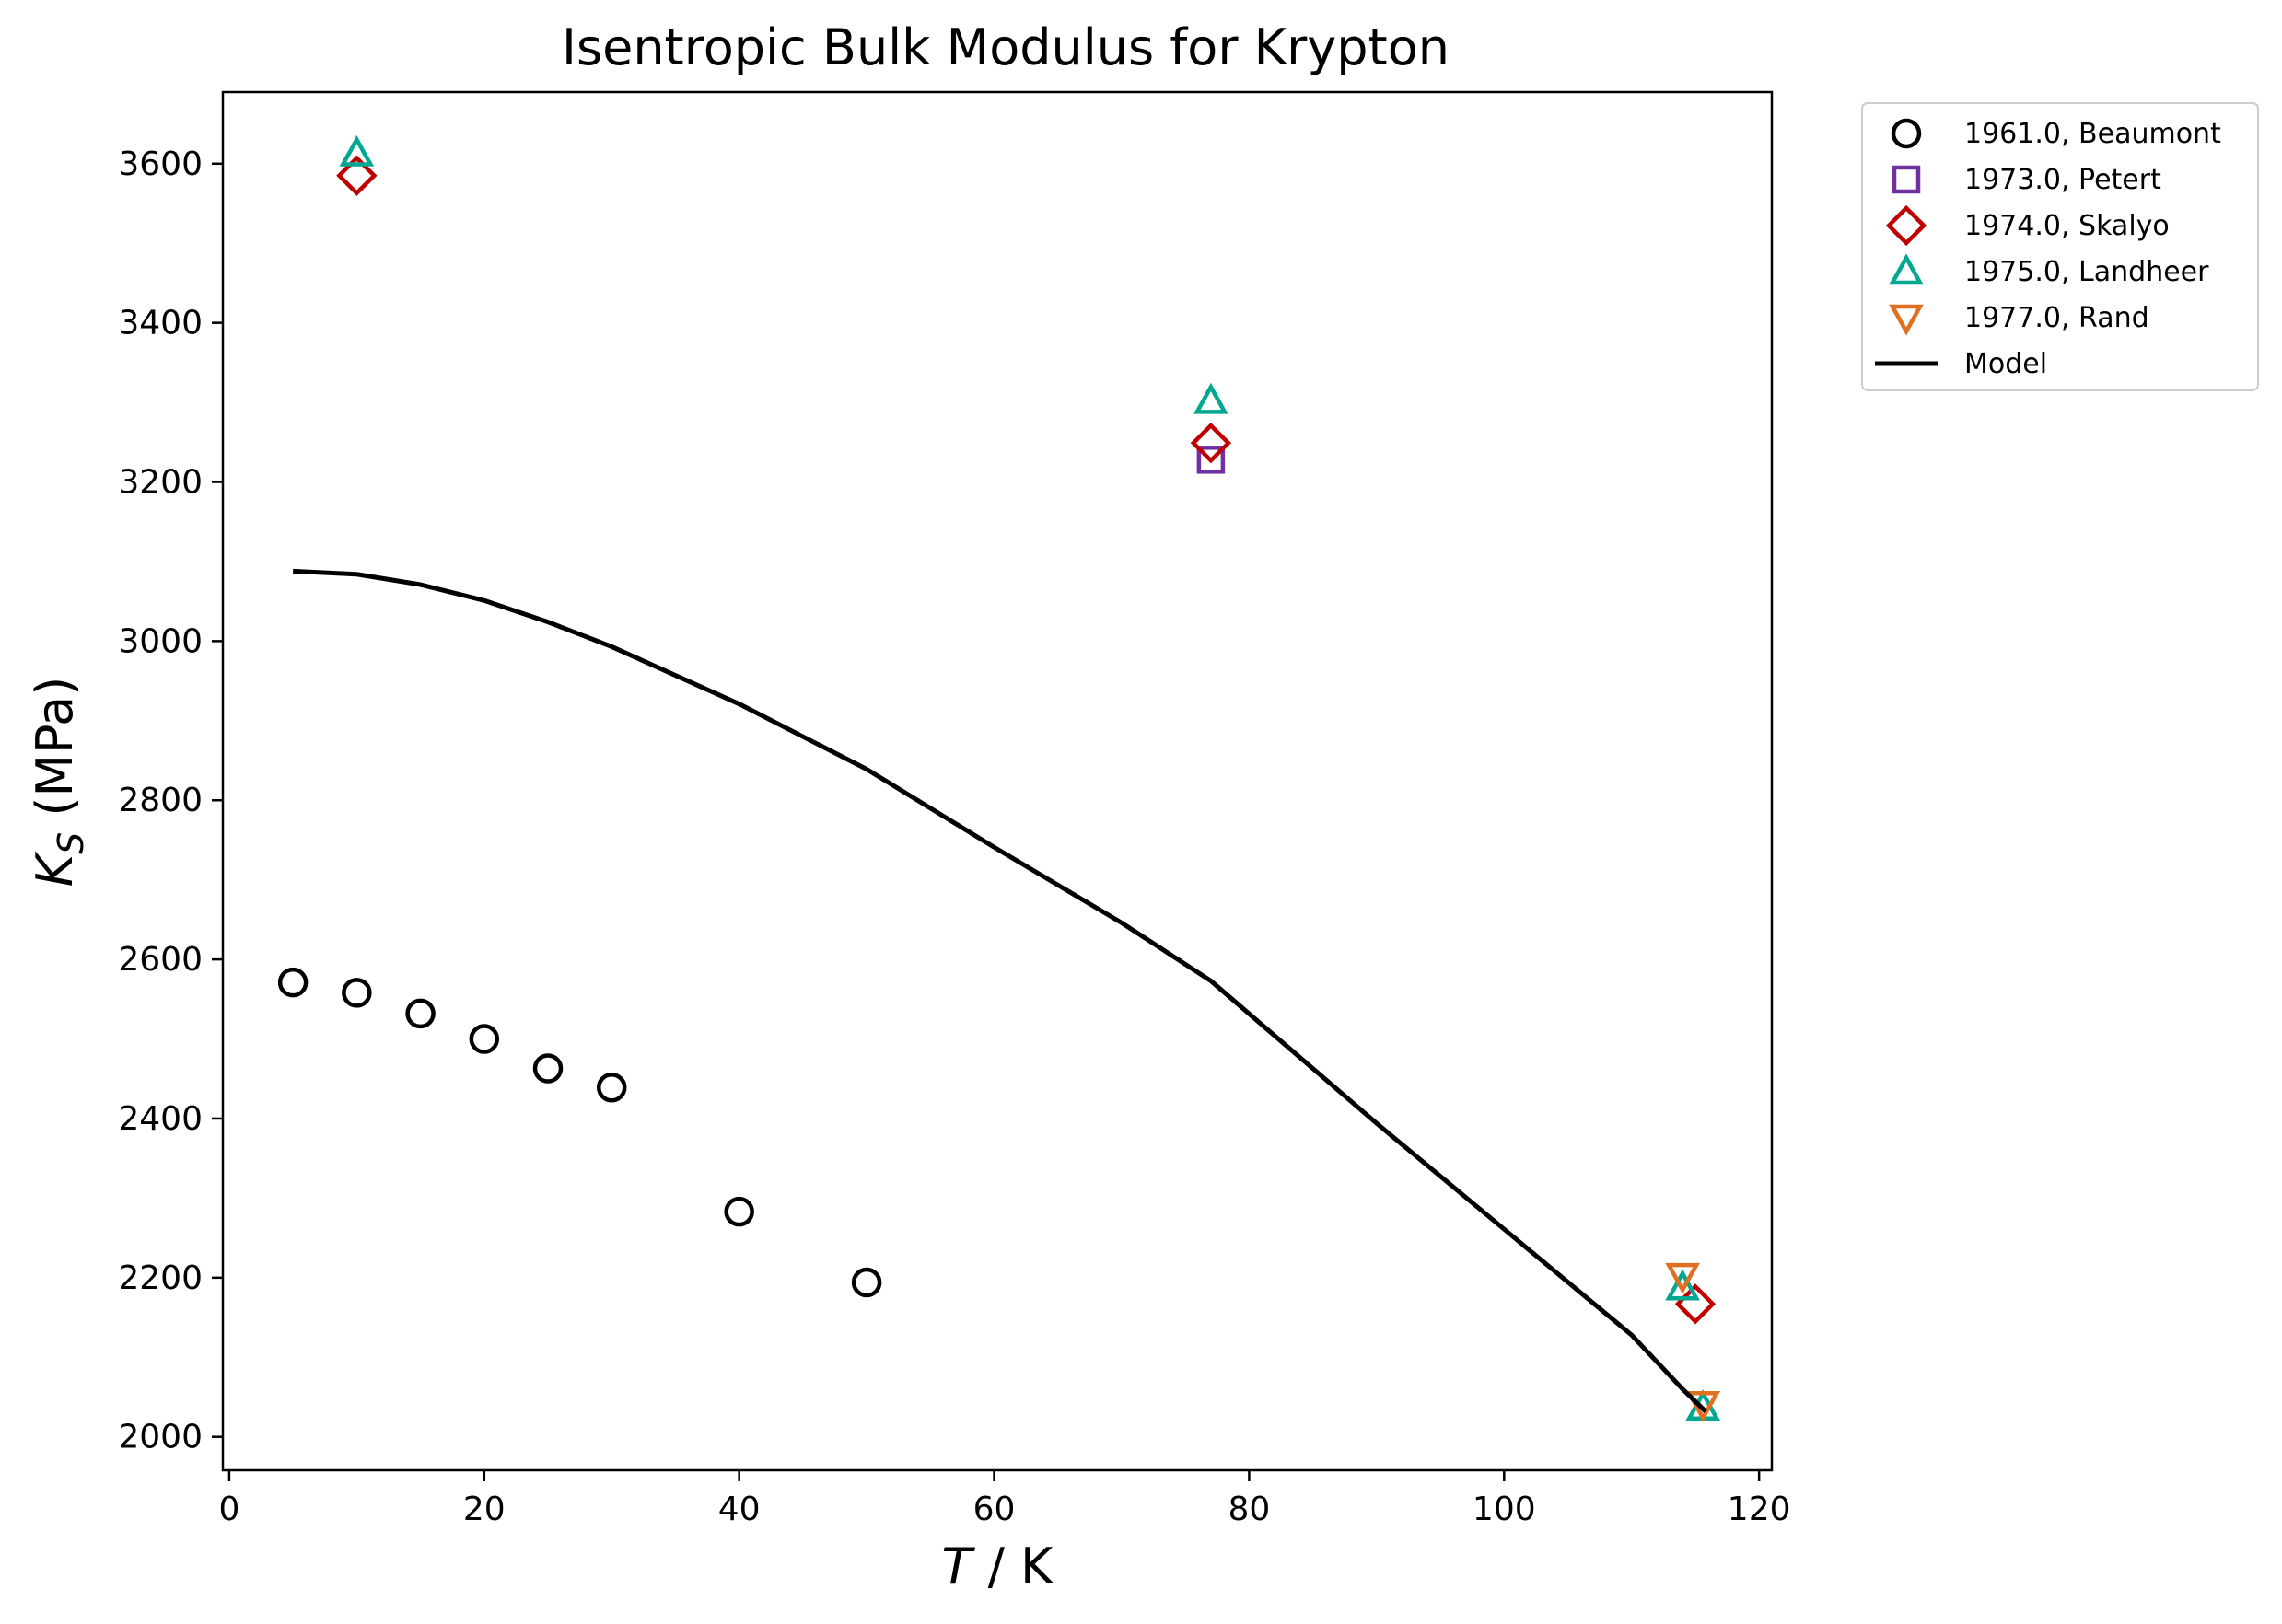  What do you see at coordinates (2005, 364) in the screenshot?
I see `legend-label: Model` at bounding box center [2005, 364].